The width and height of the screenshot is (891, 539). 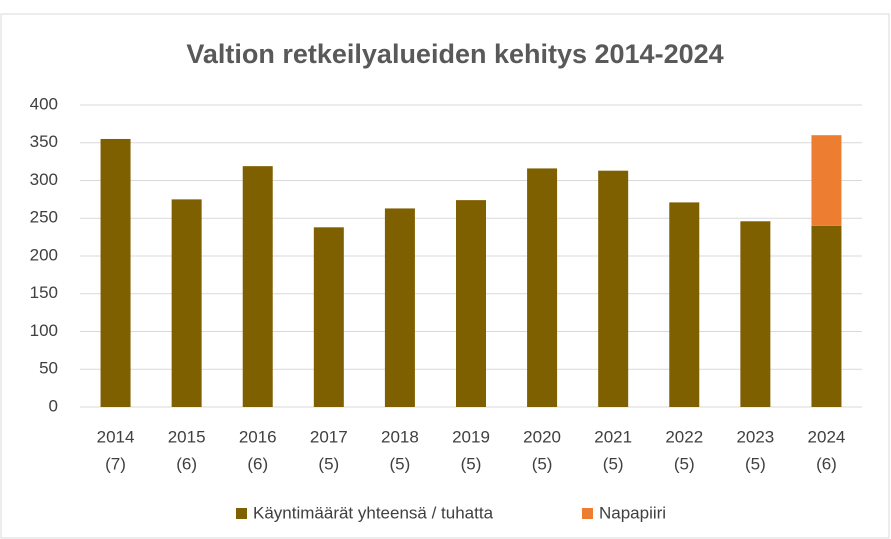 I want to click on legend-label: Käyntimäärät yhteensä / tuhatta, so click(x=373, y=512).